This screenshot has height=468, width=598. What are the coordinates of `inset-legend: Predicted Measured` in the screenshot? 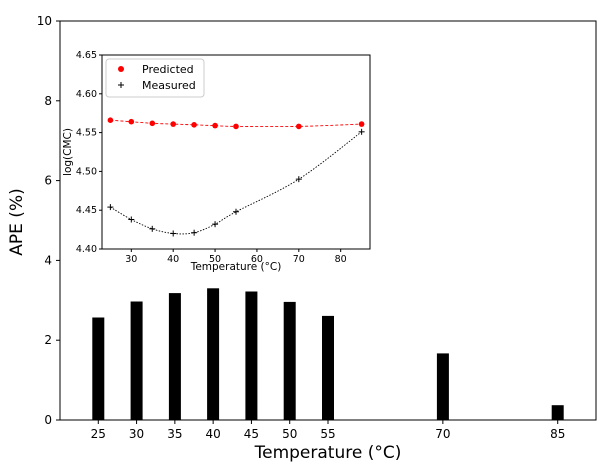 It's located at (155, 78).